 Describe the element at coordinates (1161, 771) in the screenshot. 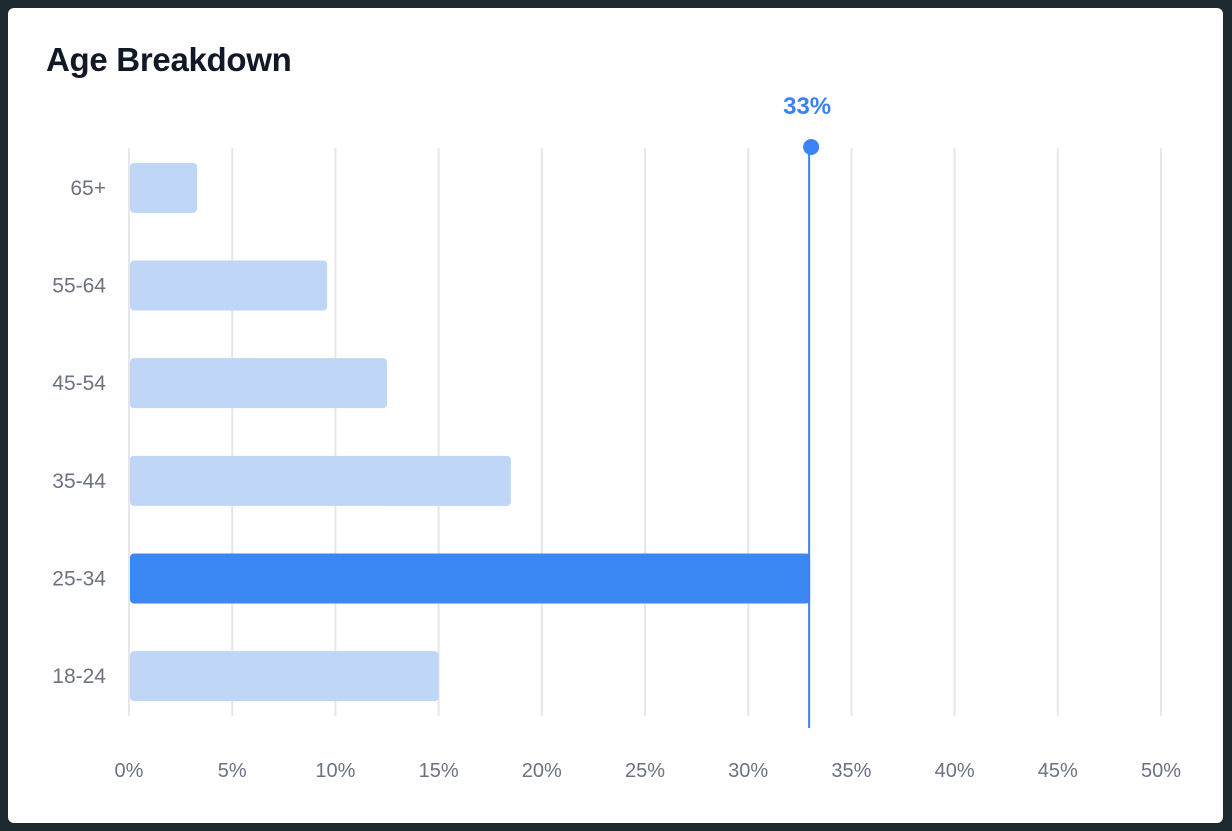

I see `x-tick-label: 50%` at that location.